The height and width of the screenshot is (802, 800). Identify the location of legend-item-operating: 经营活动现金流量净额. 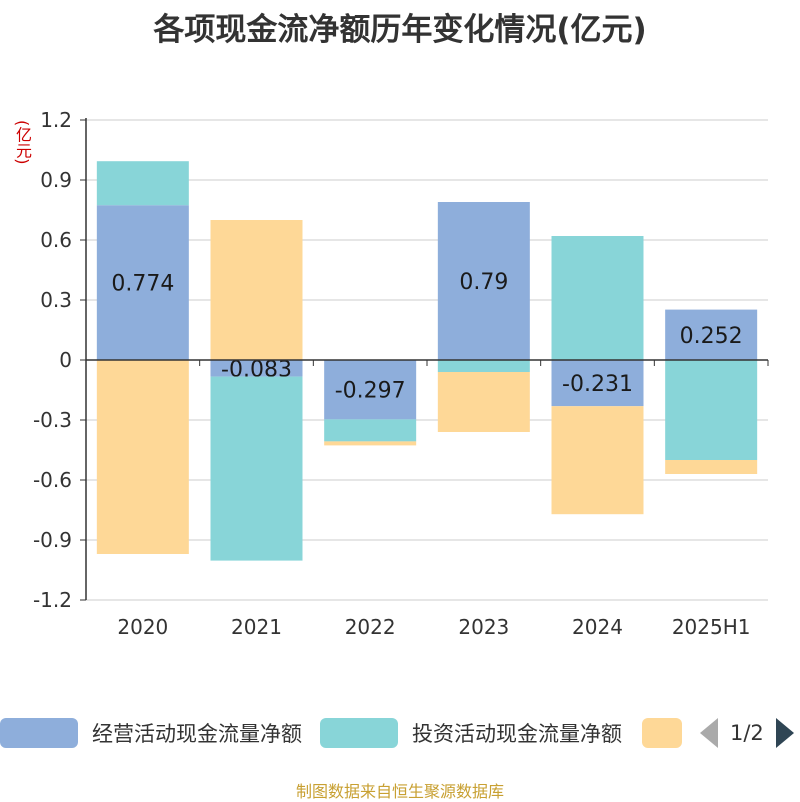
(151, 733).